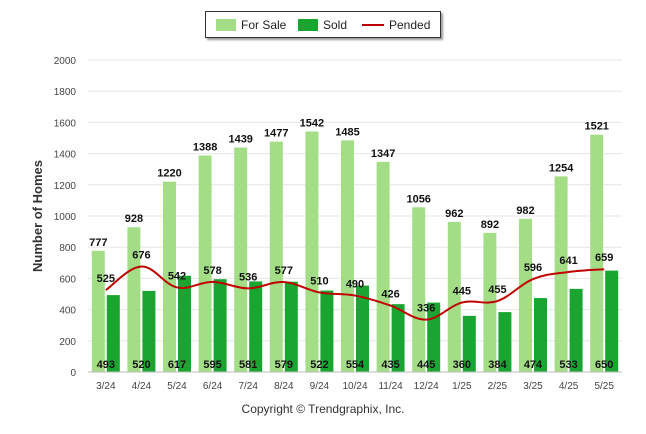 This screenshot has height=434, width=646. Describe the element at coordinates (73, 373) in the screenshot. I see `y-tick-label: 0` at that location.